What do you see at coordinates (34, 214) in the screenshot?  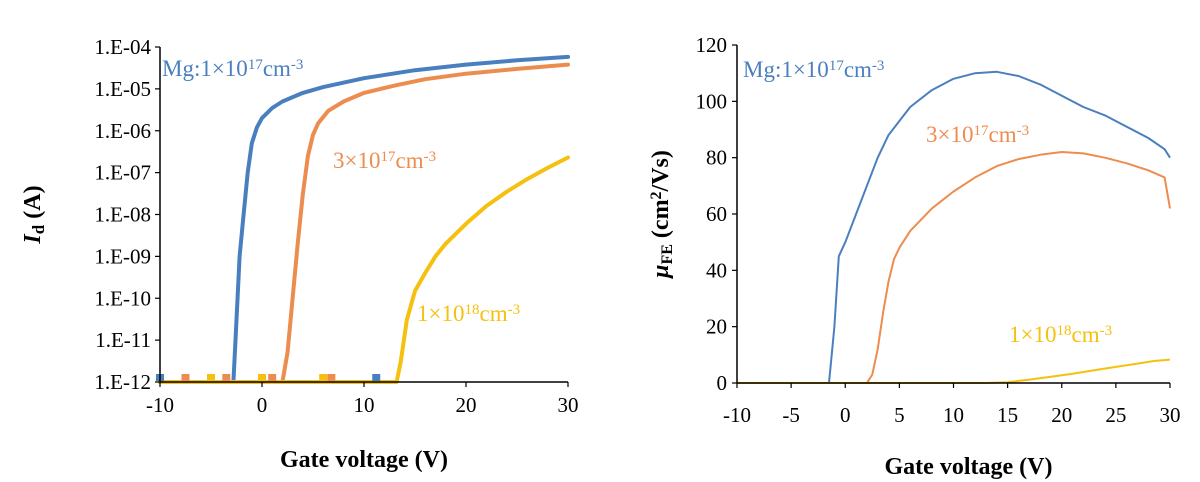 I see `id-y-axis-title: Id (A)` at bounding box center [34, 214].